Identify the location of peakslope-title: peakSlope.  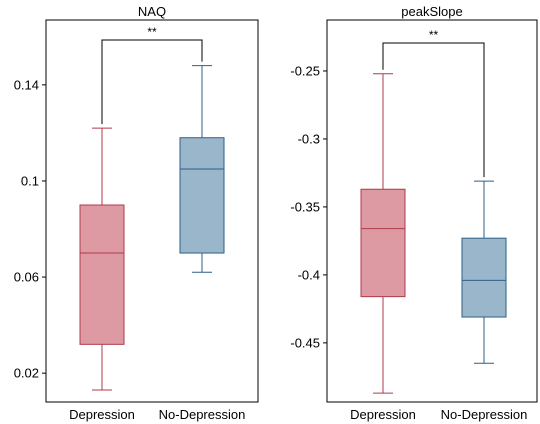
(431, 11).